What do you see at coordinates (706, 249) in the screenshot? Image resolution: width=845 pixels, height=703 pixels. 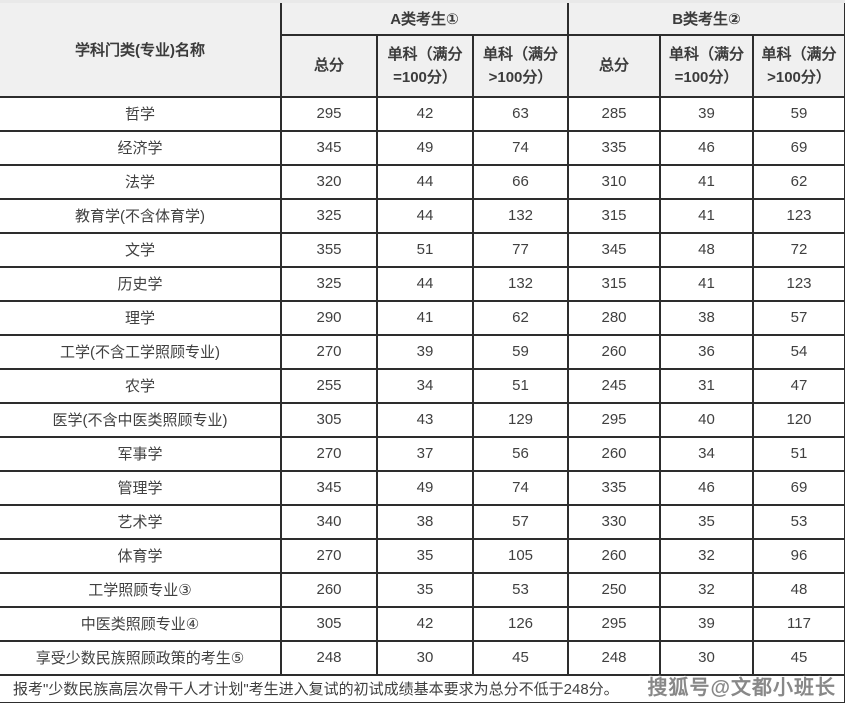 I see `score-cell: 48` at bounding box center [706, 249].